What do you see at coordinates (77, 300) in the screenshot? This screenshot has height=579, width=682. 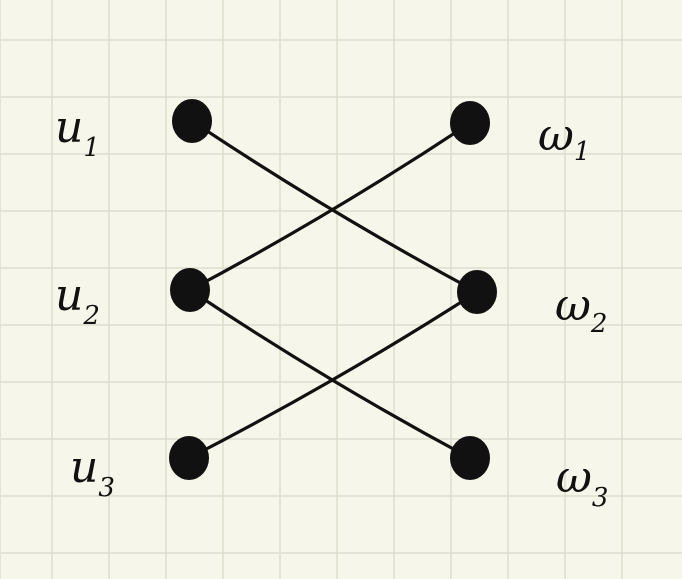 I see `label-u2: u2` at bounding box center [77, 300].